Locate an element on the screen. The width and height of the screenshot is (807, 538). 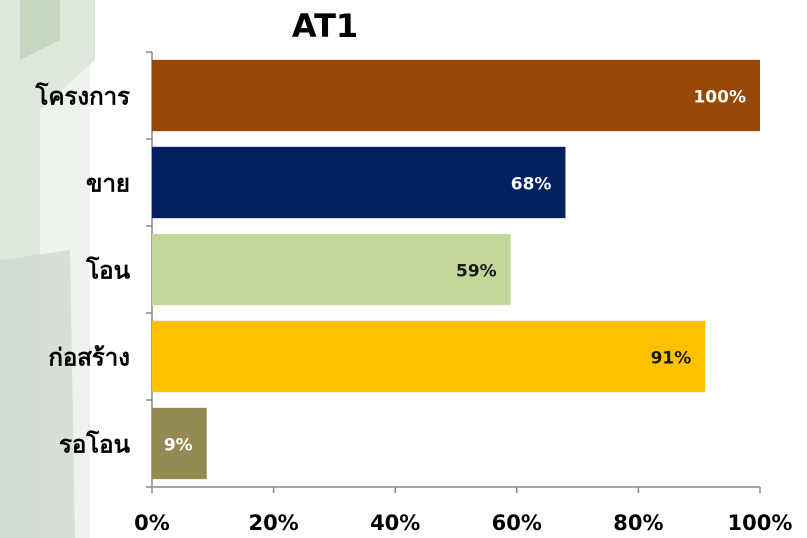
x-tick-label: 60% is located at coordinates (517, 523).